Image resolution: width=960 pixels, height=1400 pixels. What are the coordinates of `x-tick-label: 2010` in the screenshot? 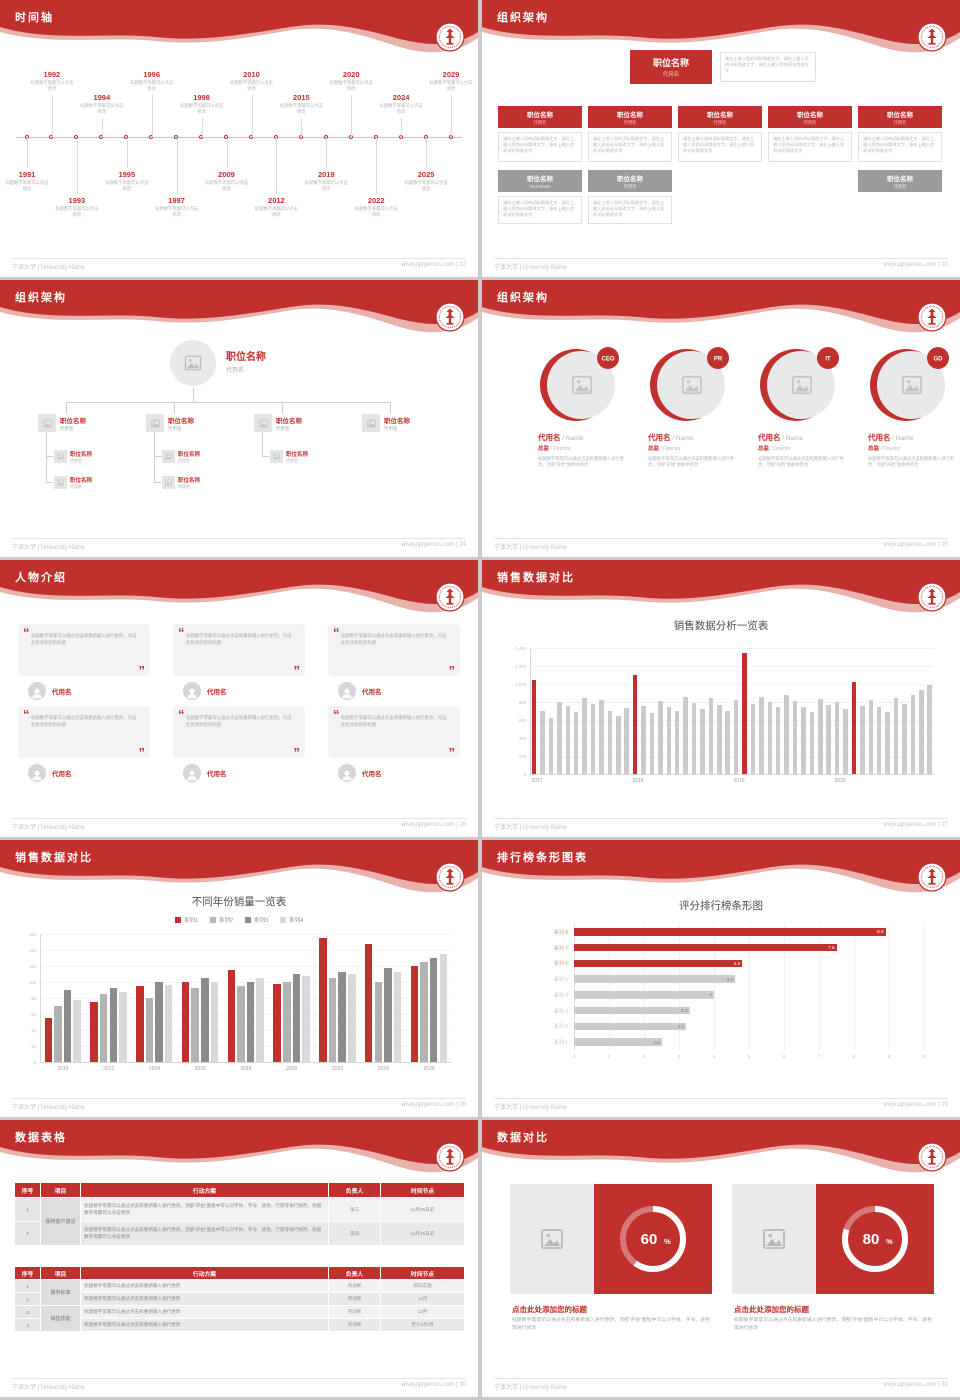 It's located at (63, 1069).